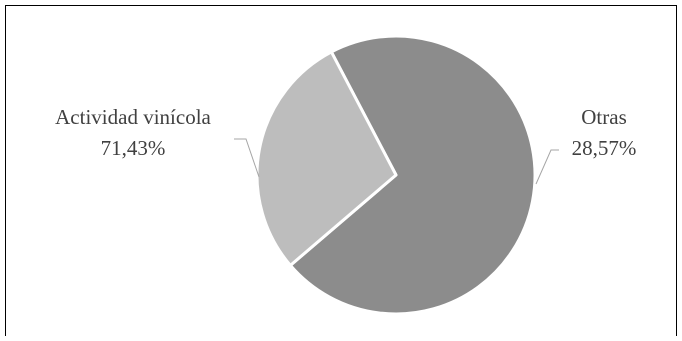 The height and width of the screenshot is (341, 682). Describe the element at coordinates (396, 161) in the screenshot. I see `leader-lines` at that location.